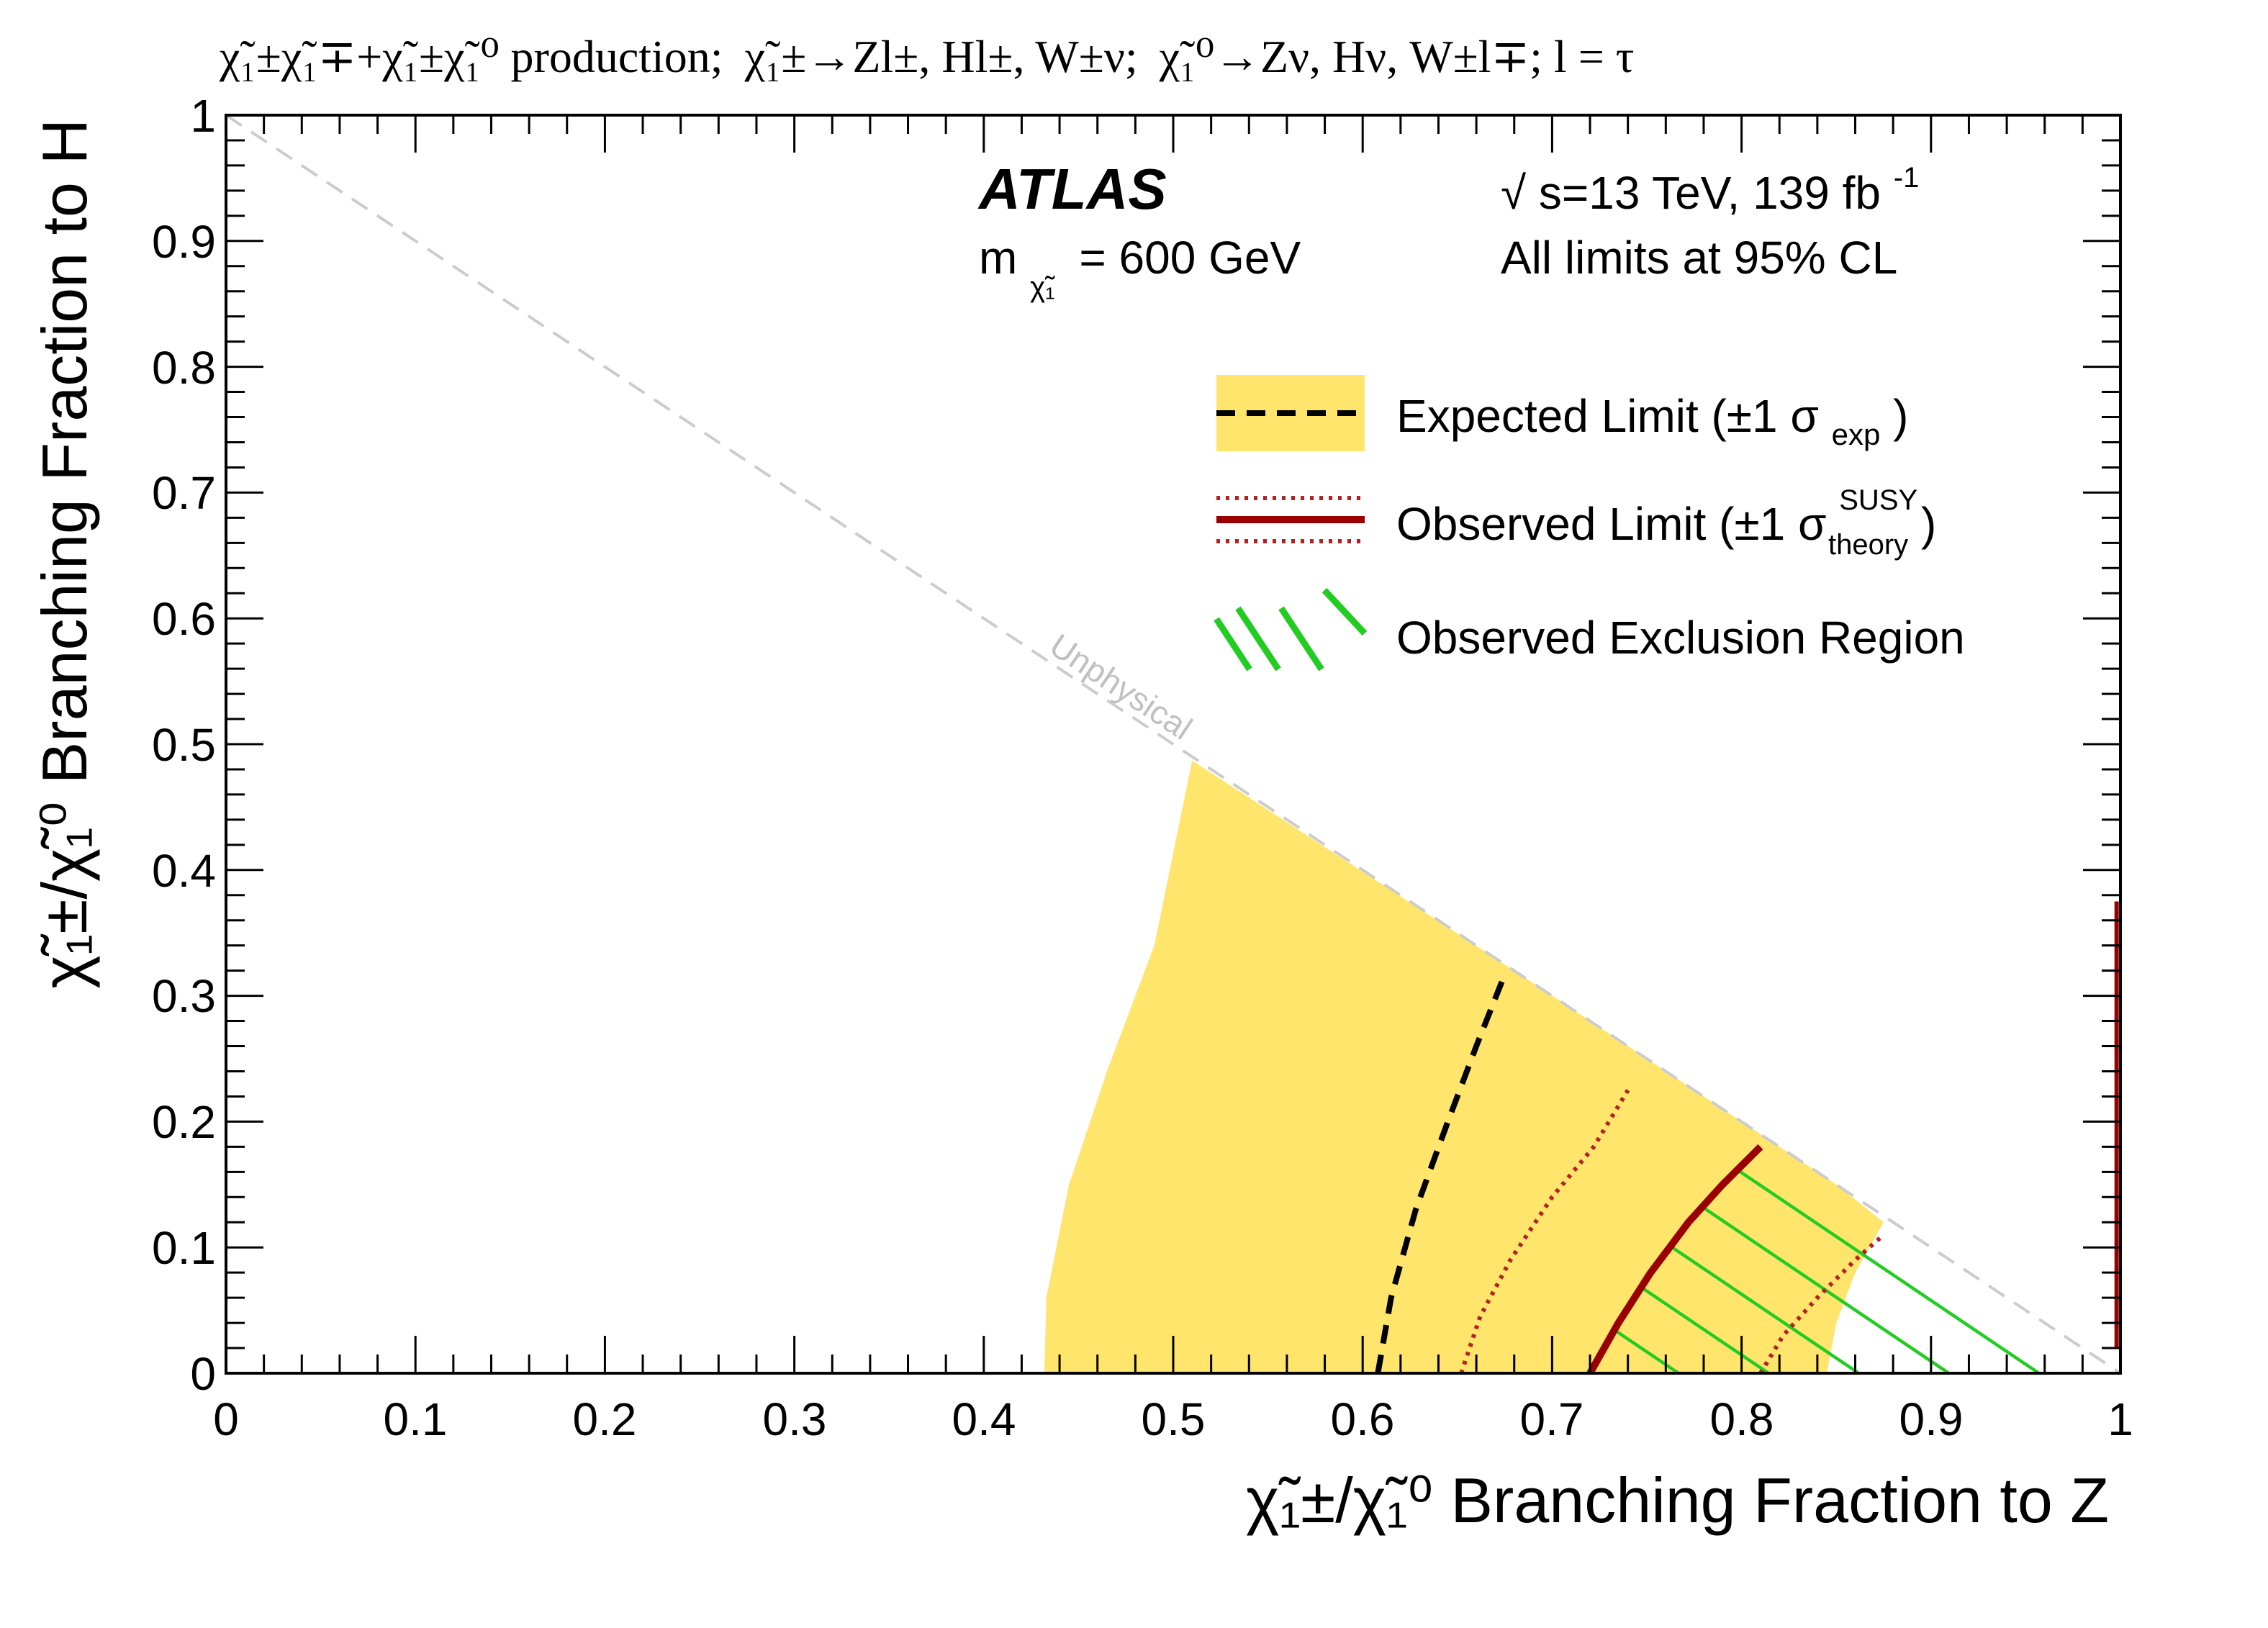 This screenshot has width=2268, height=1628. Describe the element at coordinates (1901, 416) in the screenshot. I see `legend-expected-close: )` at that location.